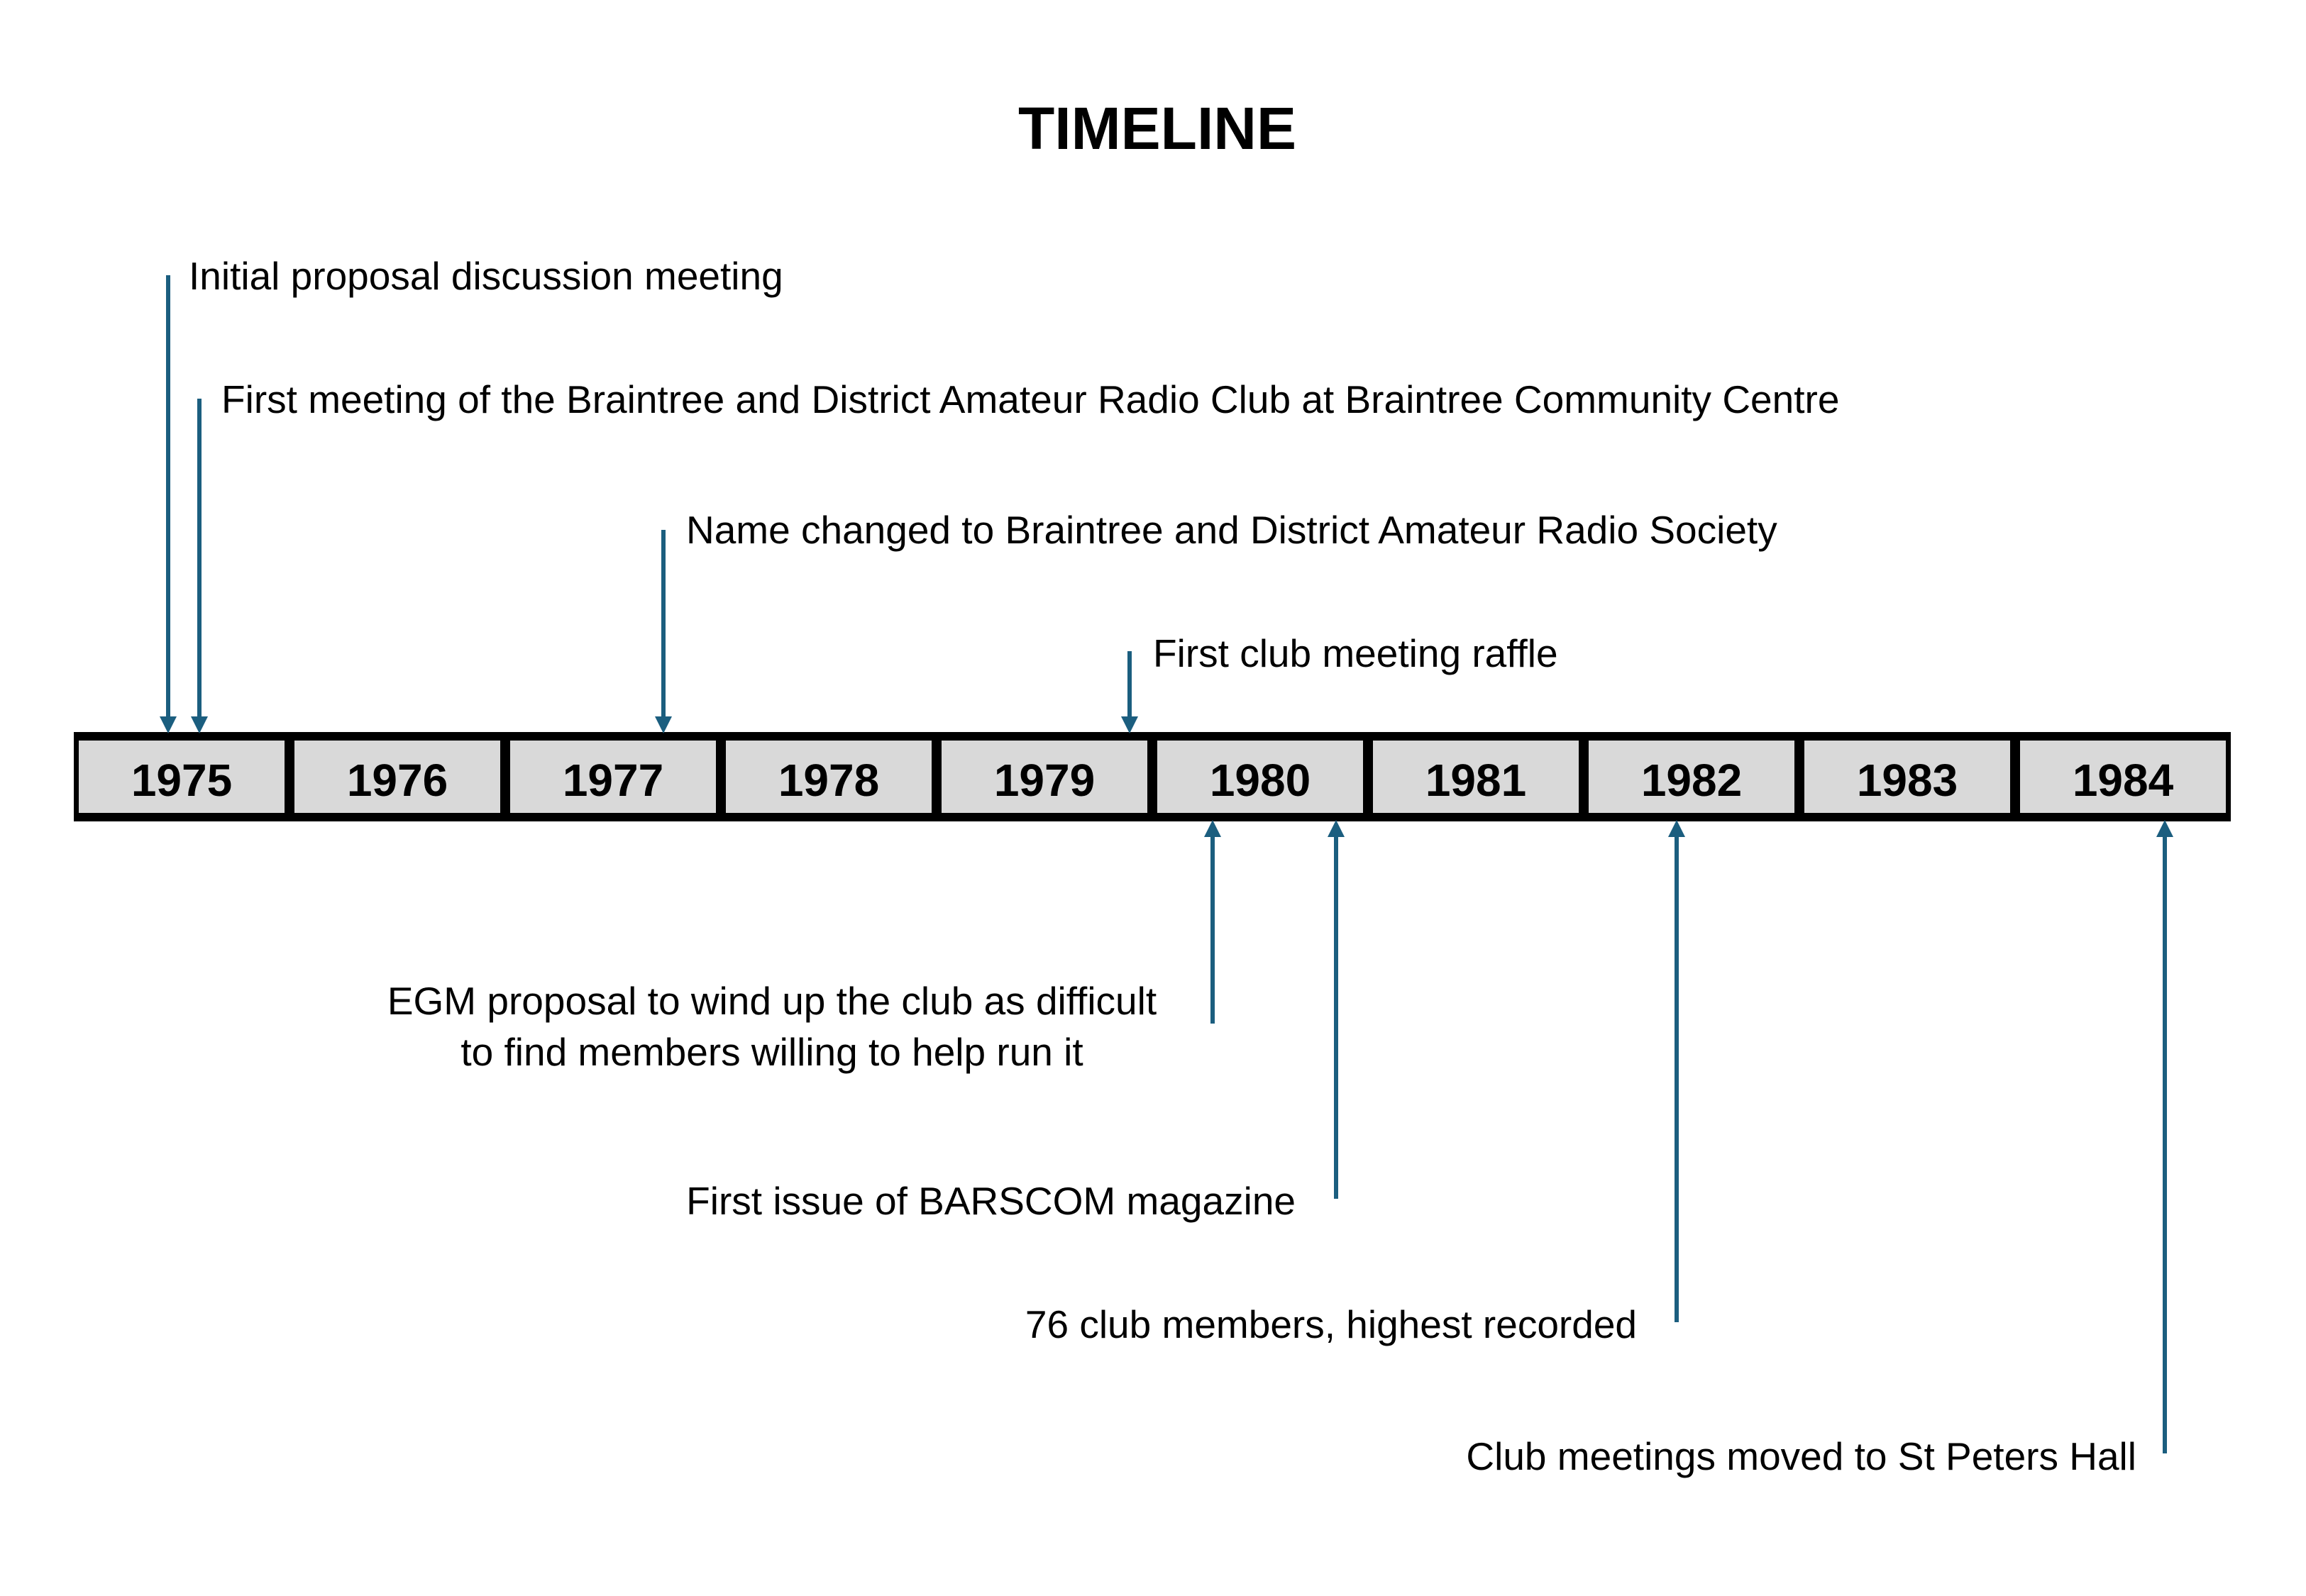 This screenshot has height=1596, width=2306. I want to click on event-label: to find members willing to help run it, so click(772, 1052).